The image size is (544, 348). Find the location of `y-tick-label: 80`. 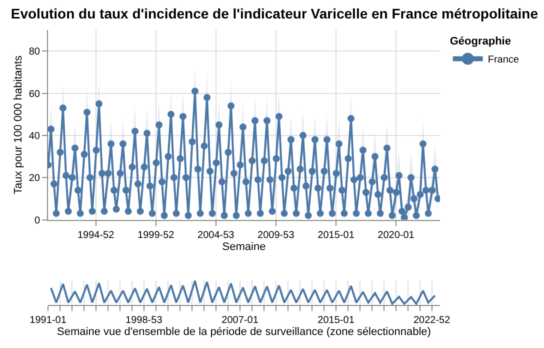

y-tick-label: 80 is located at coordinates (34, 52).